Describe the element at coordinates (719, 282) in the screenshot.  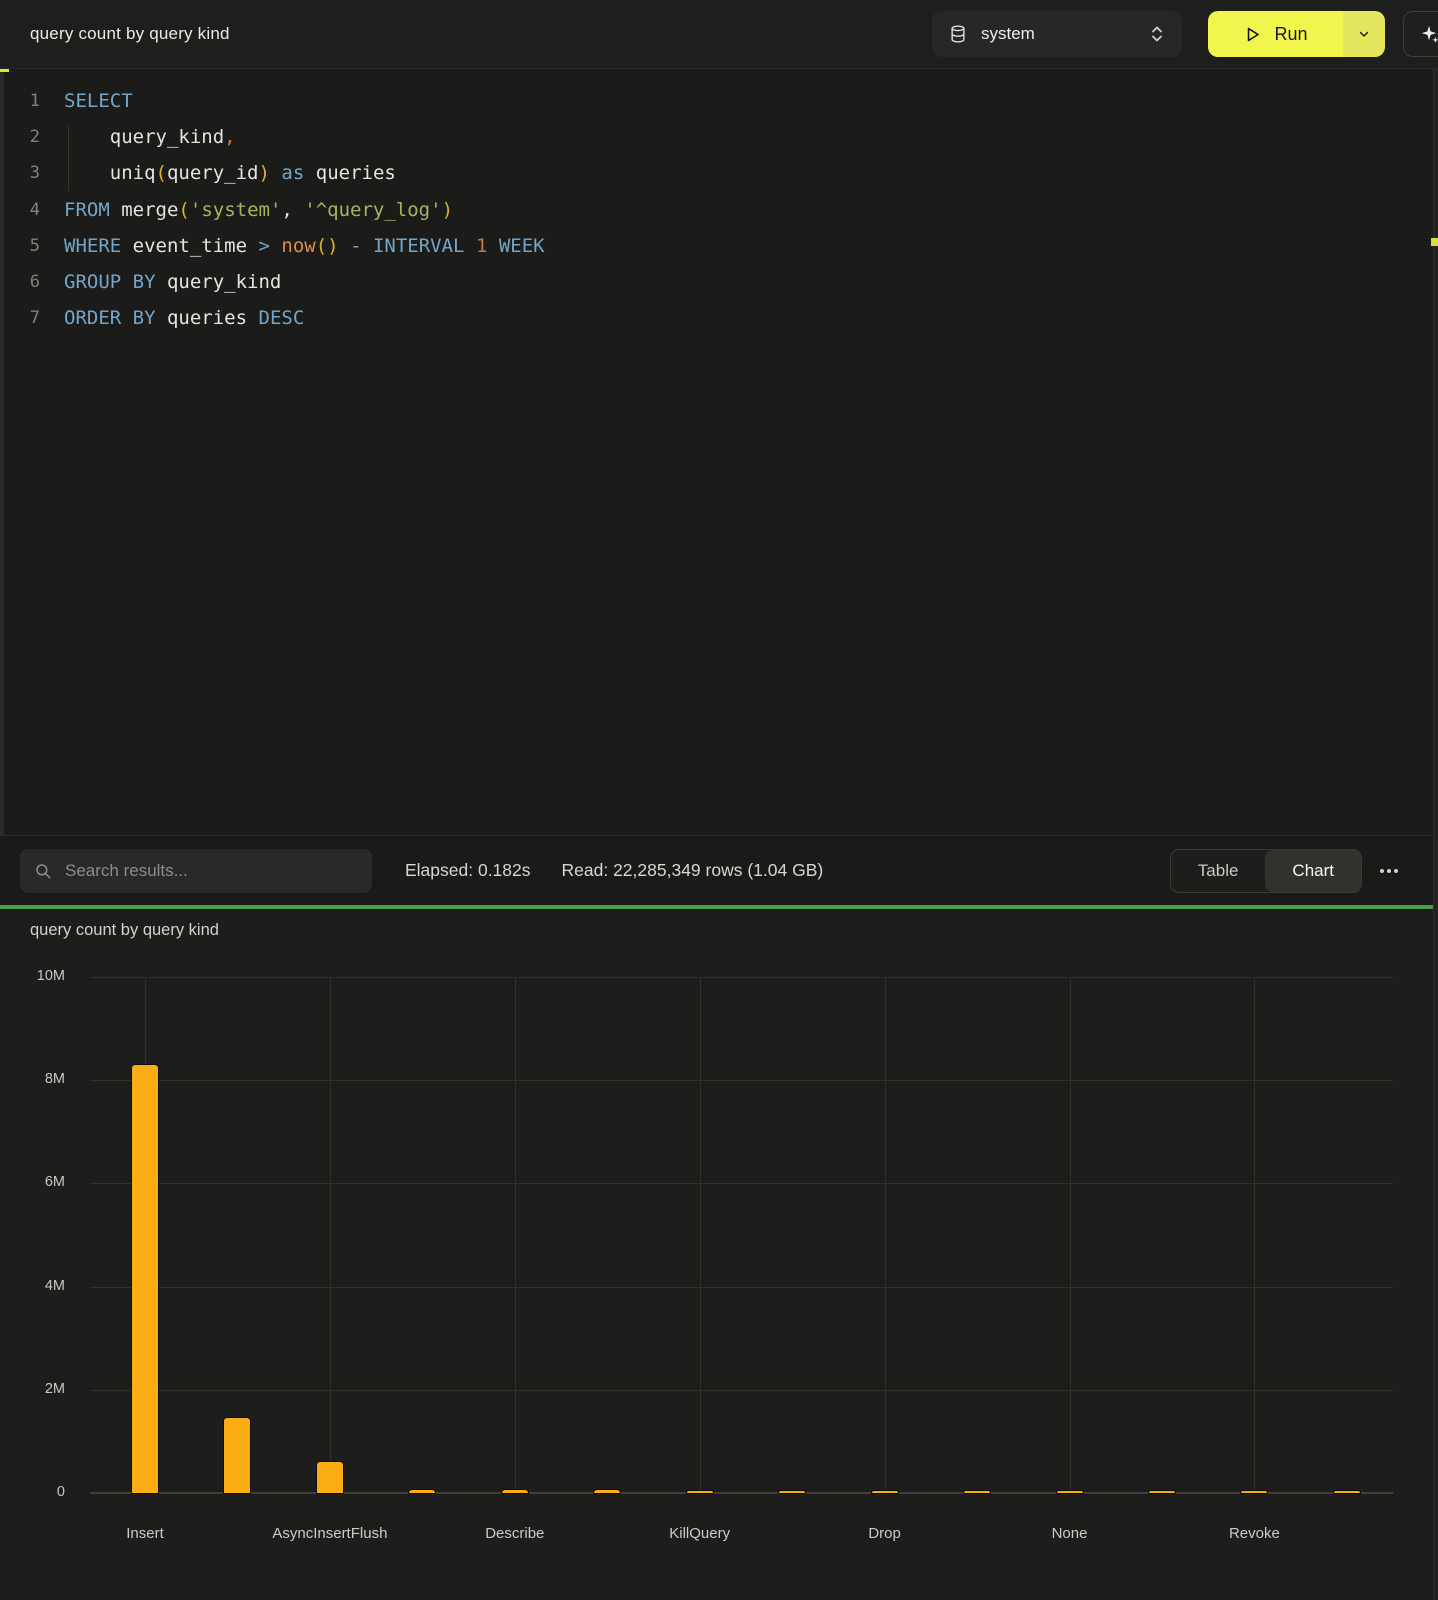
I see `code-line: 6 GROUP BY query_kind` at that location.